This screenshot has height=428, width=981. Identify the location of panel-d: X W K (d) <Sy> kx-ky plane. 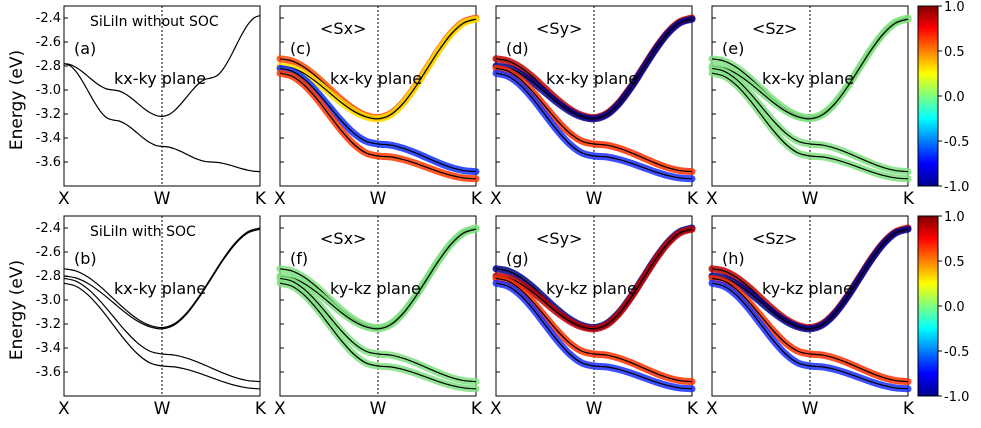
(594, 107).